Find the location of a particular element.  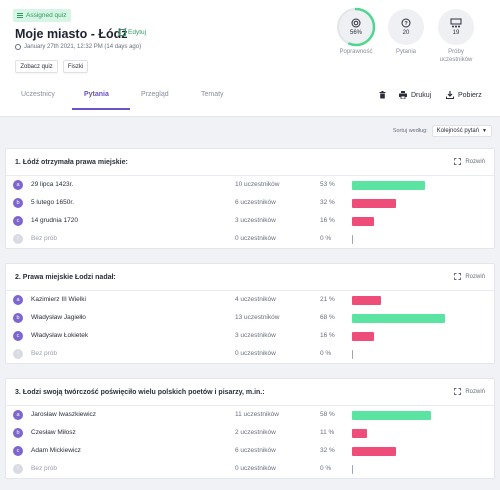

answer-count: 2 uczestników is located at coordinates (255, 432).